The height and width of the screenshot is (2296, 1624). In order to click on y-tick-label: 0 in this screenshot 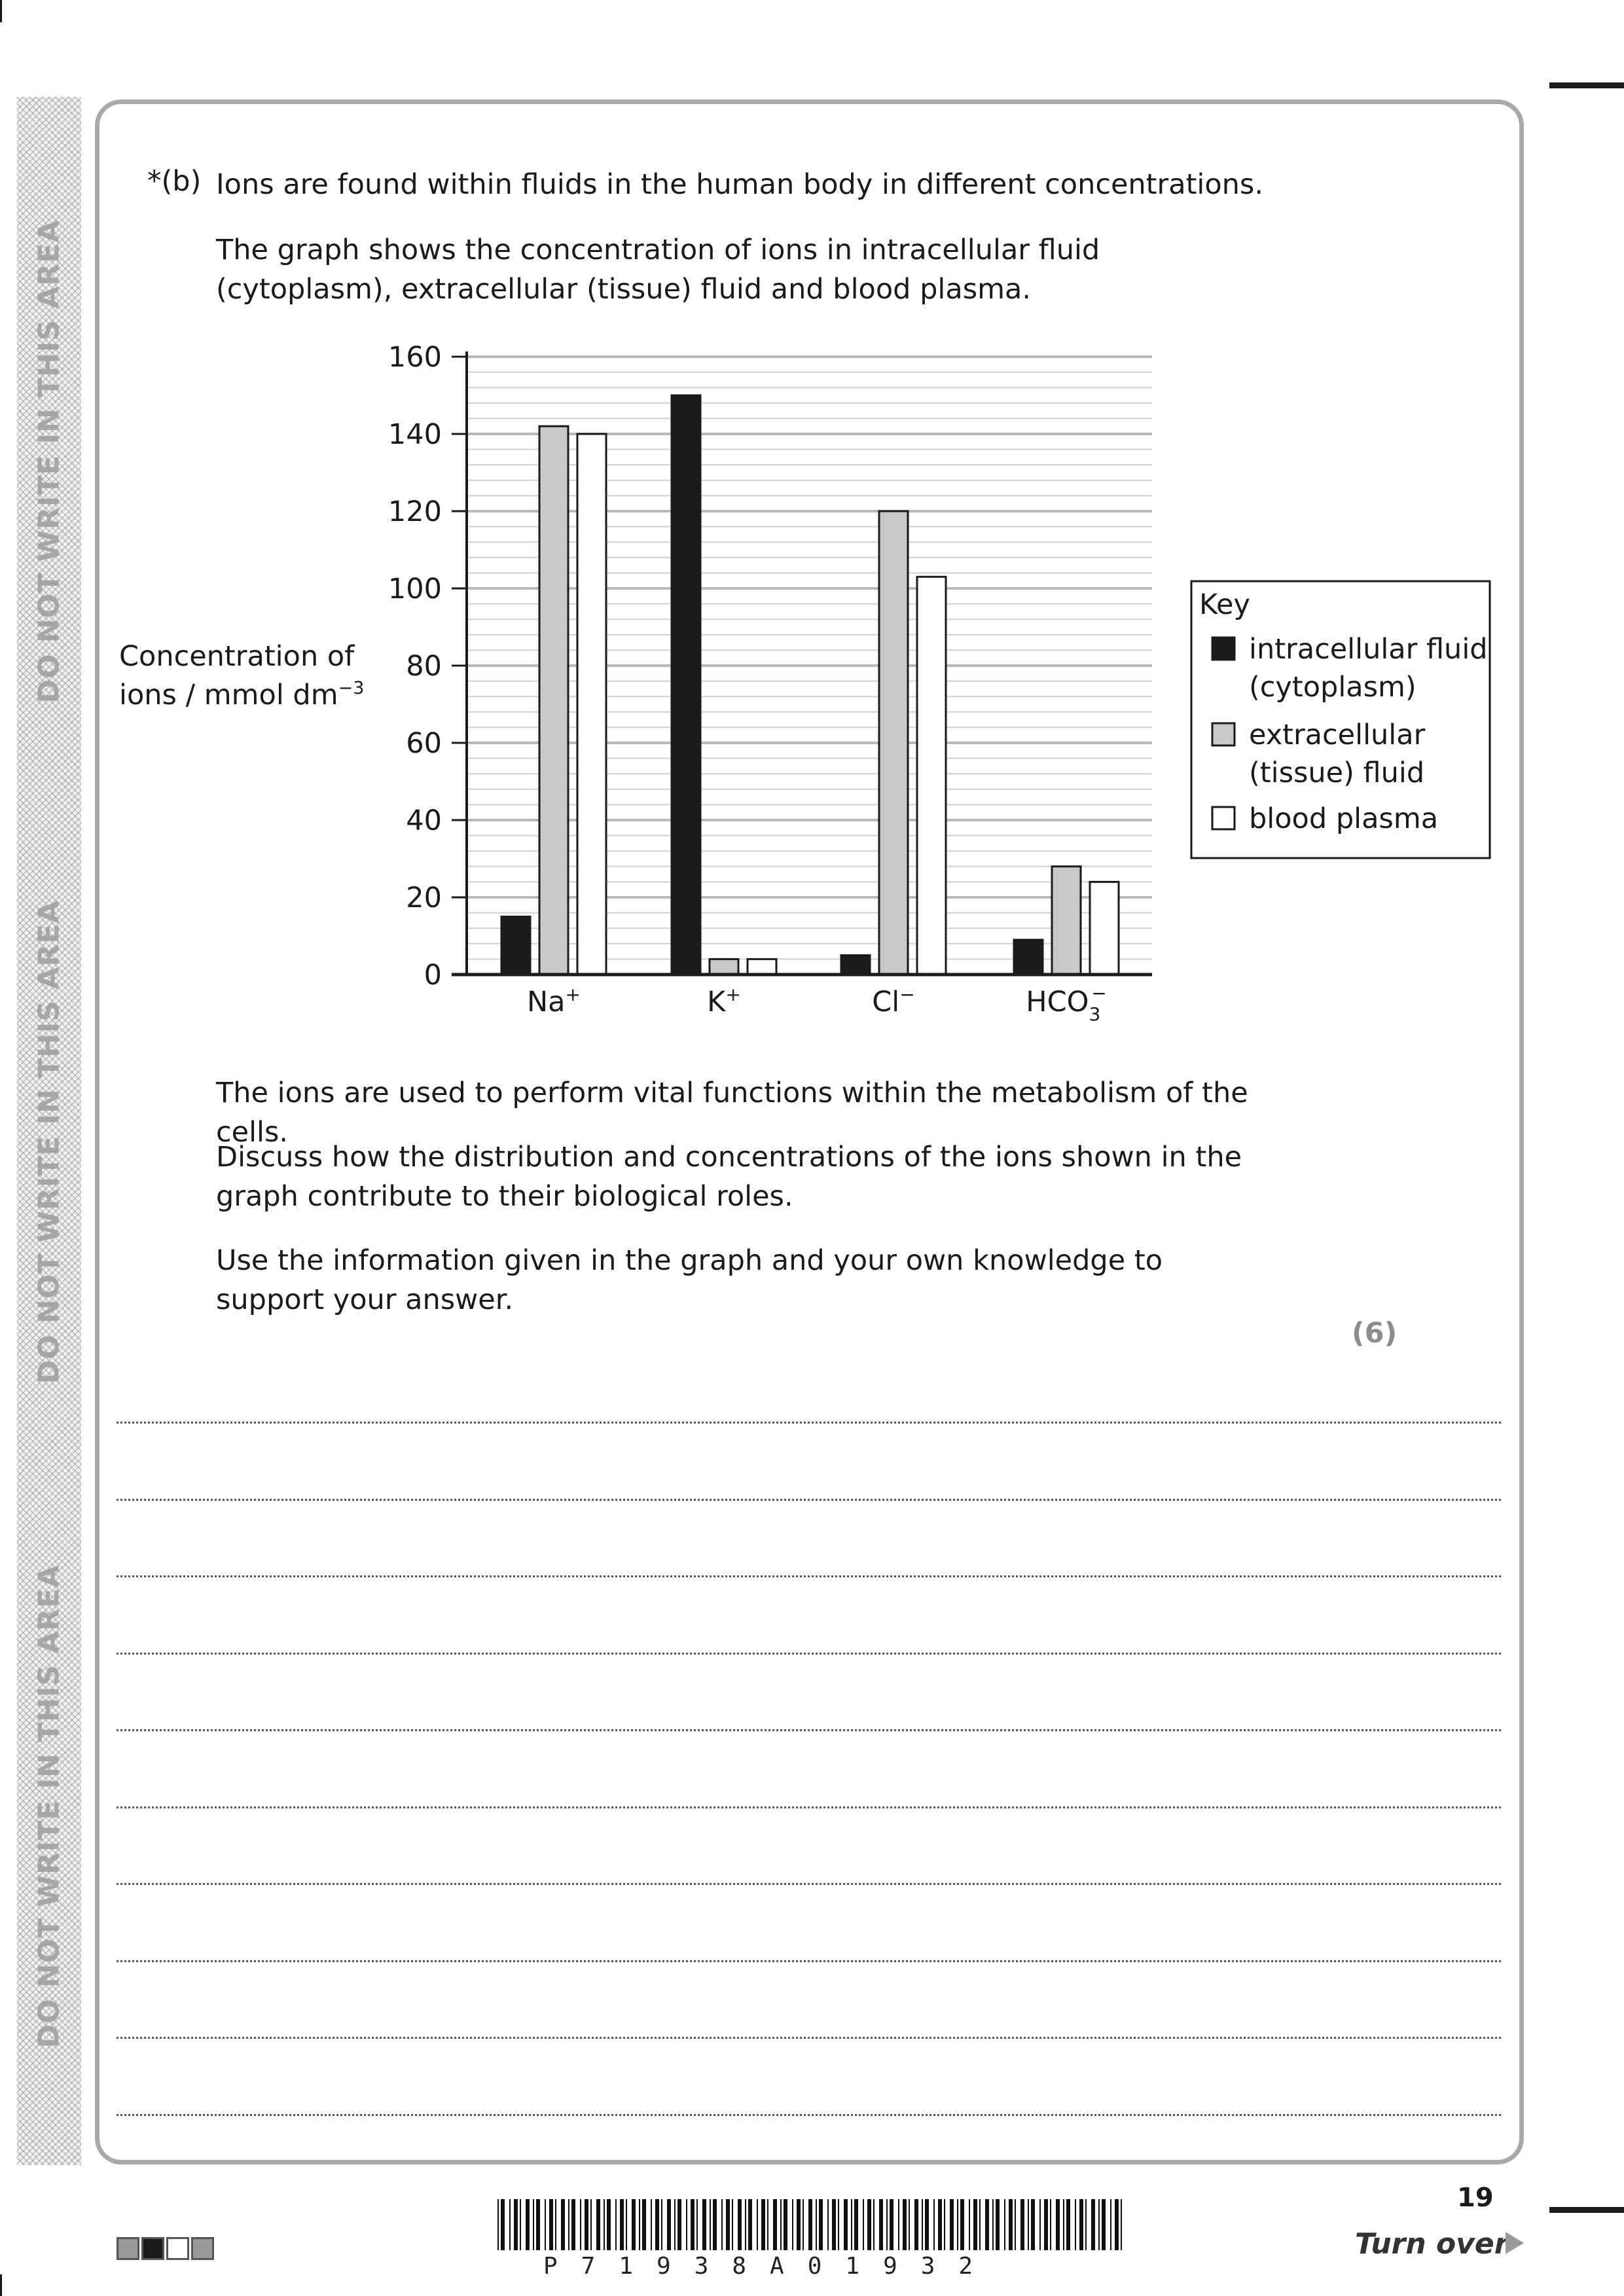, I will do `click(433, 975)`.